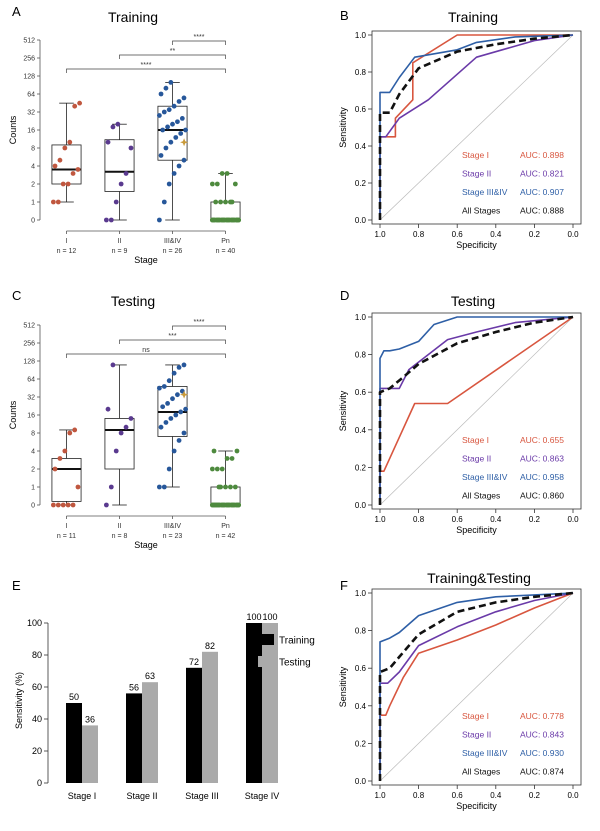  Describe the element at coordinates (535, 795) in the screenshot. I see `x-tick-label: 0.2` at that location.